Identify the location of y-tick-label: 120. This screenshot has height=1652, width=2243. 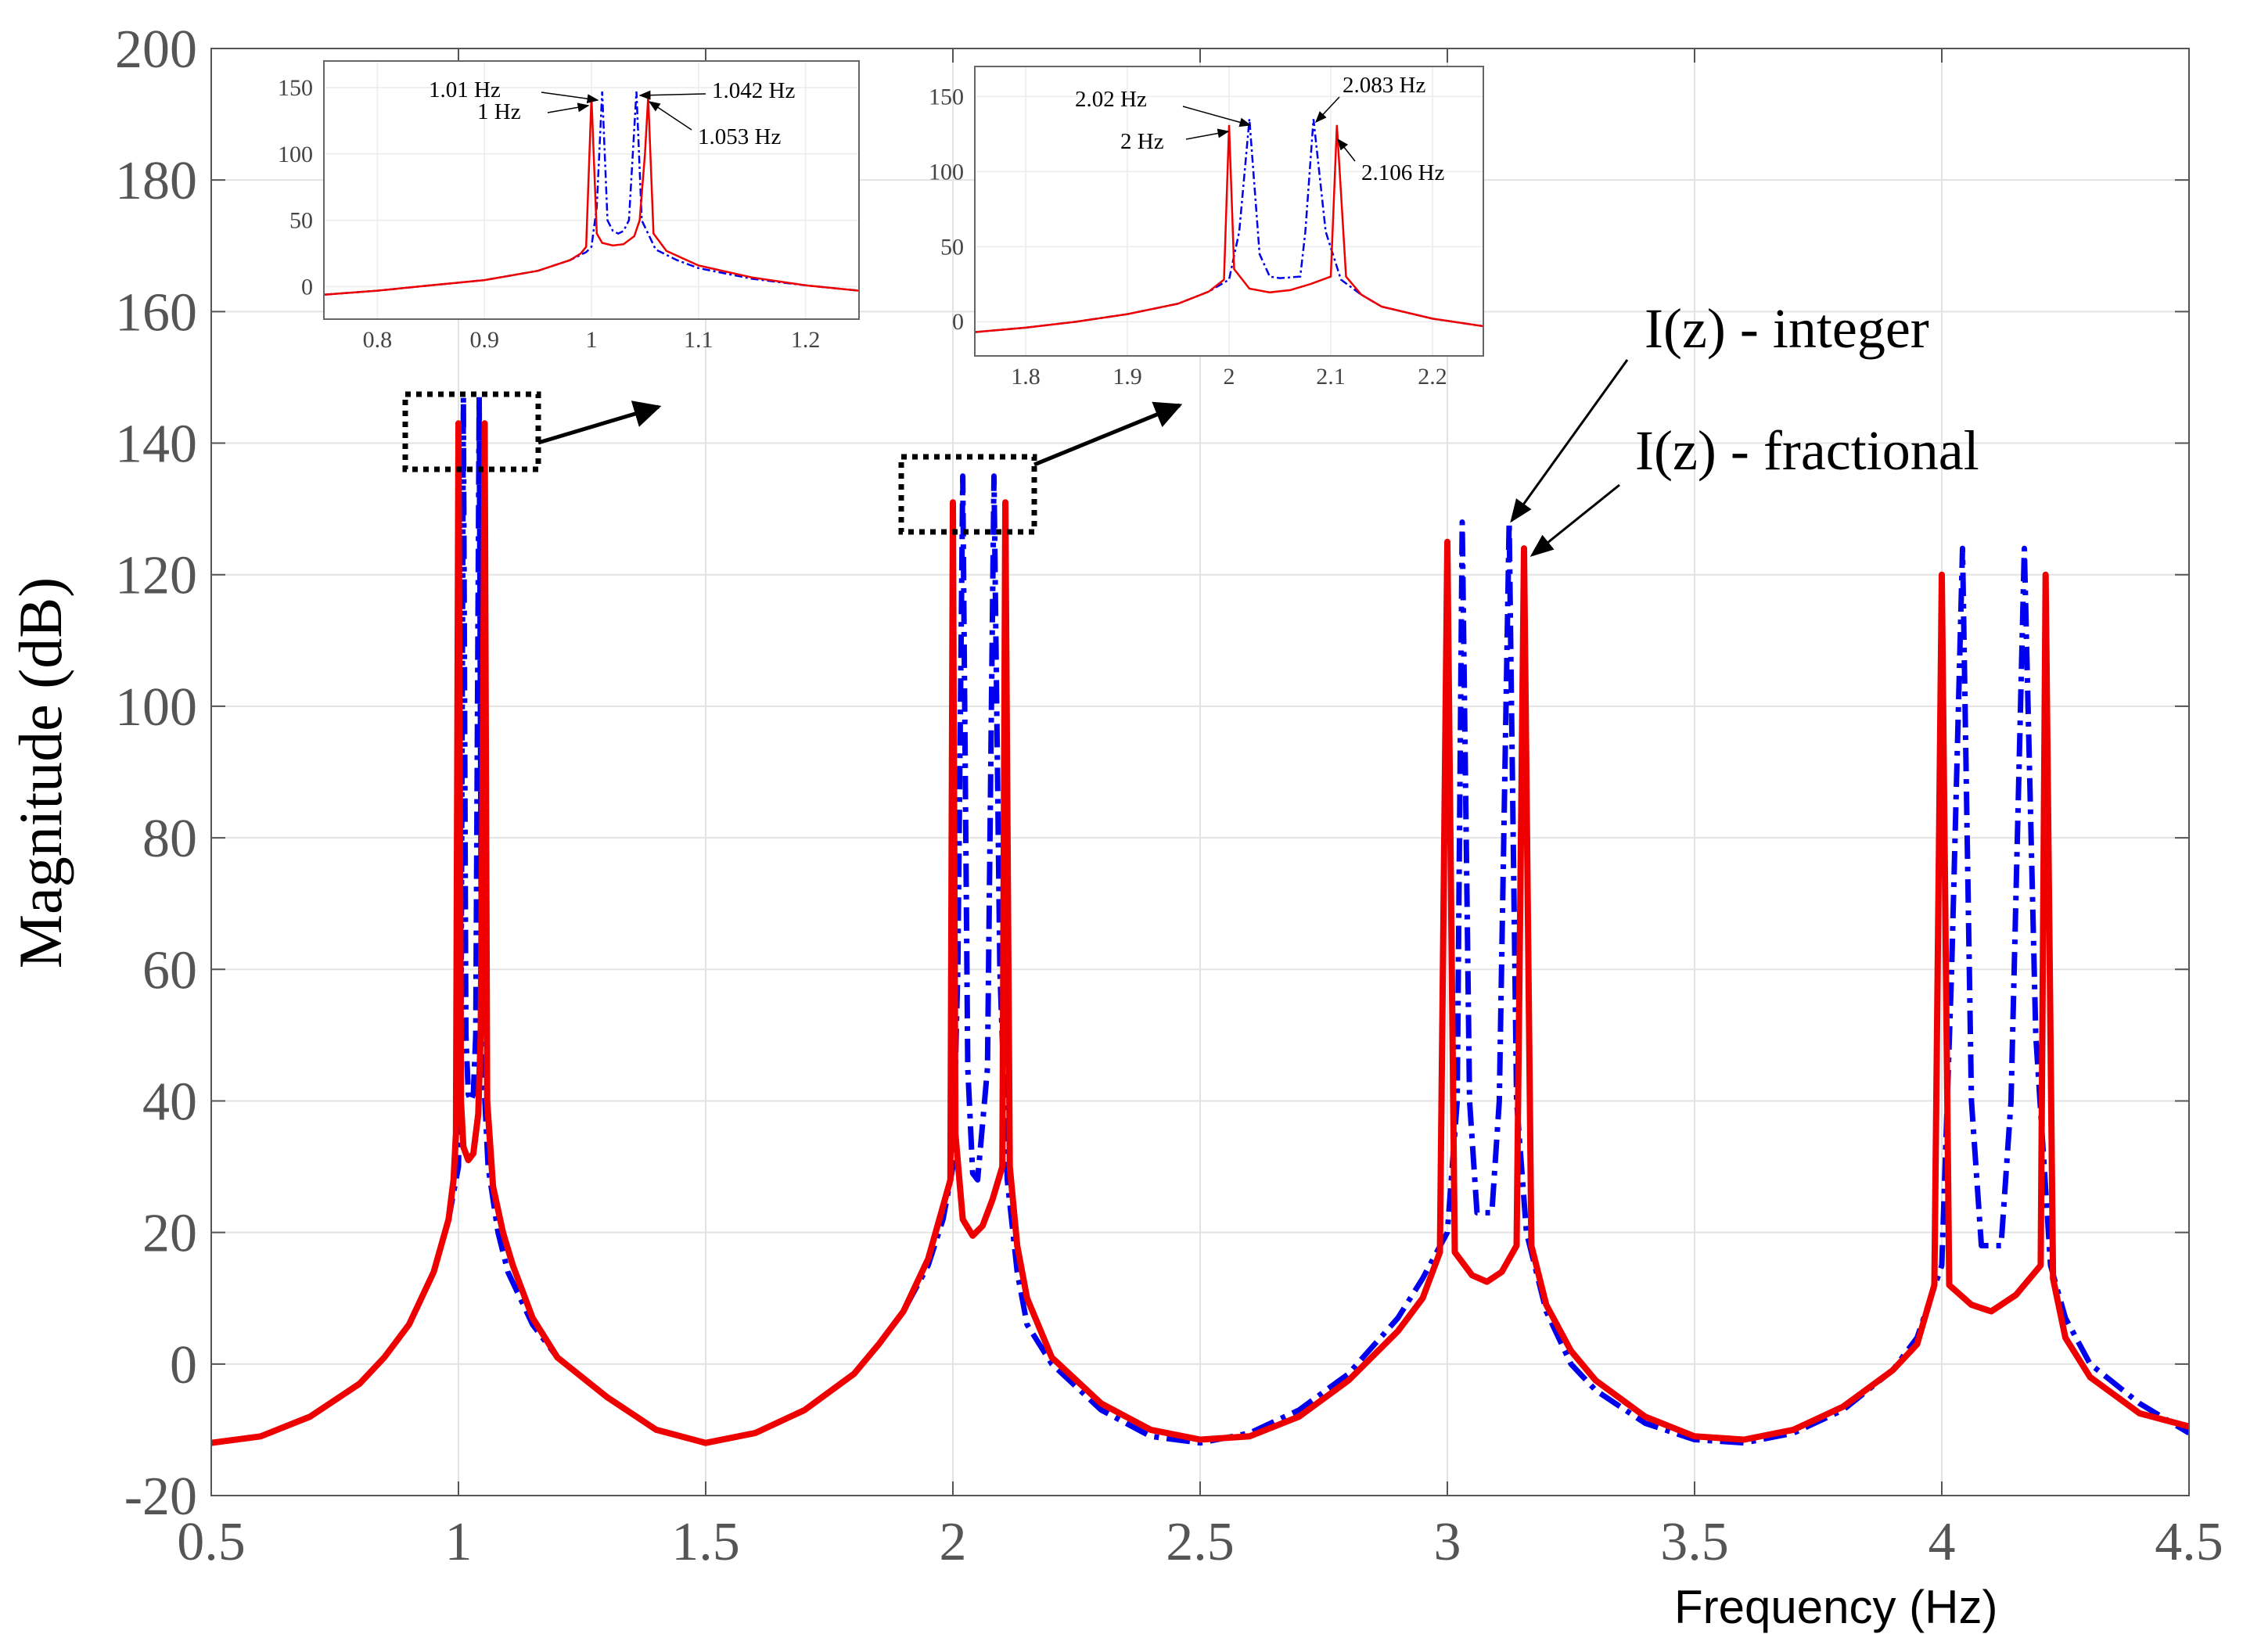
(156, 576).